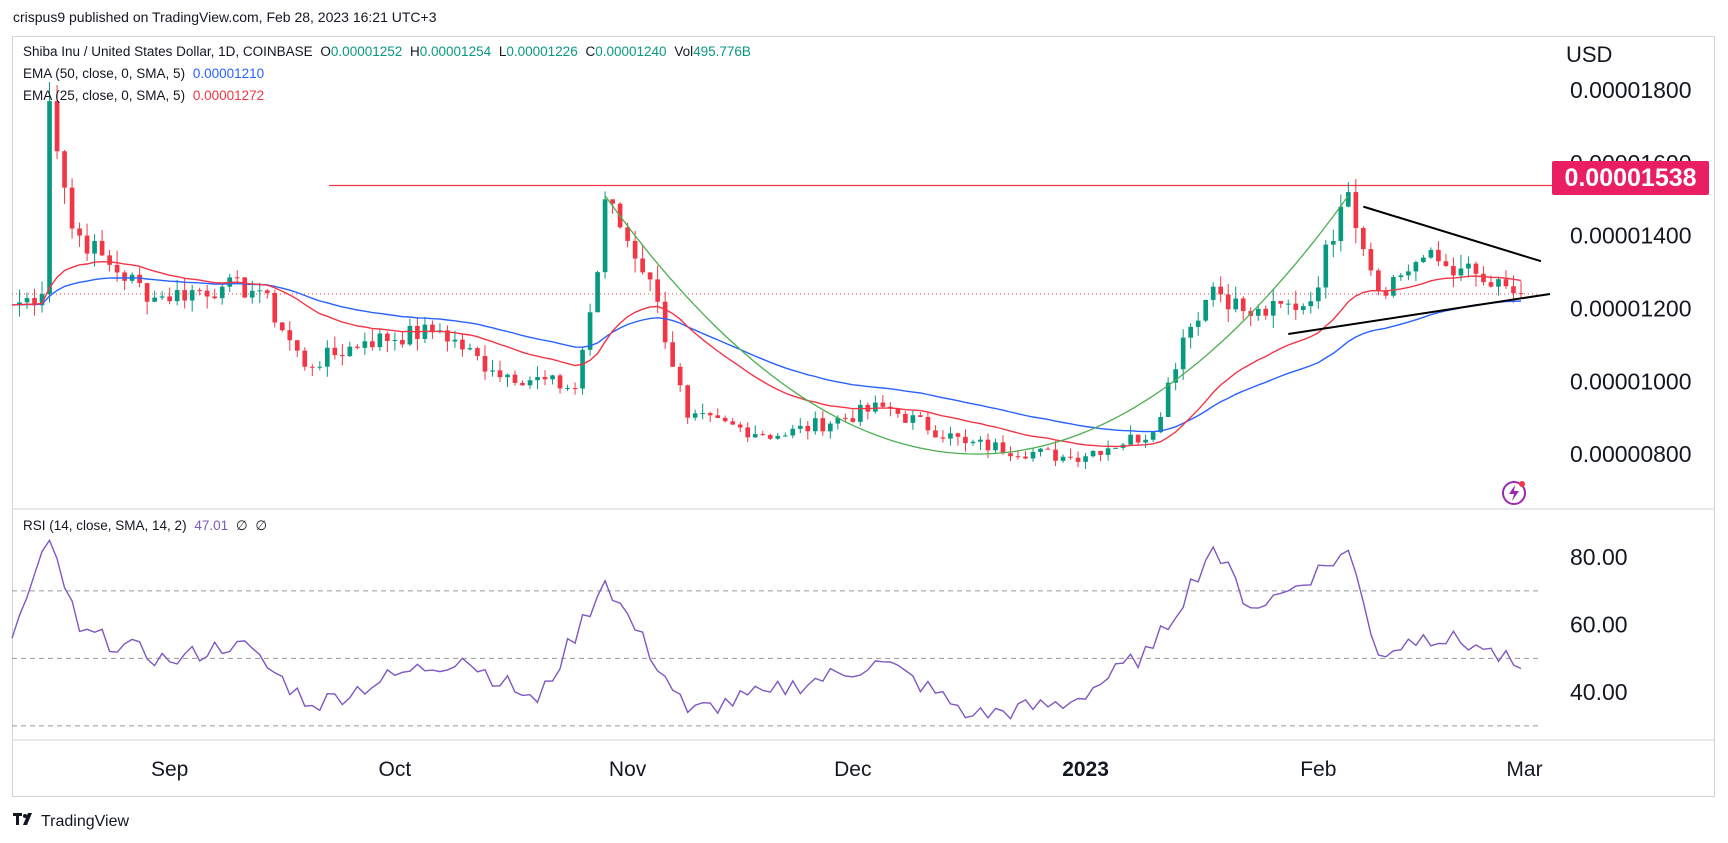  I want to click on time-tick-label: Sep, so click(169, 769).